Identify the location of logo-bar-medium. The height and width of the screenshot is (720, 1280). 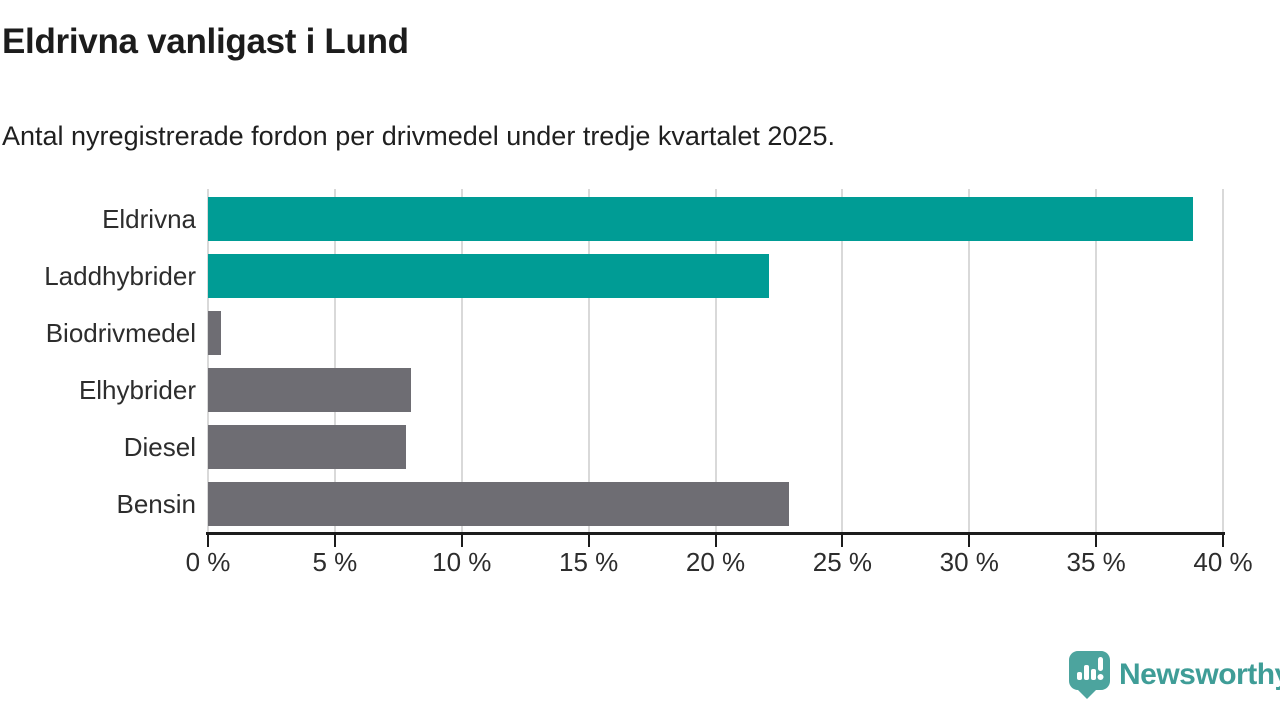
(1093, 674).